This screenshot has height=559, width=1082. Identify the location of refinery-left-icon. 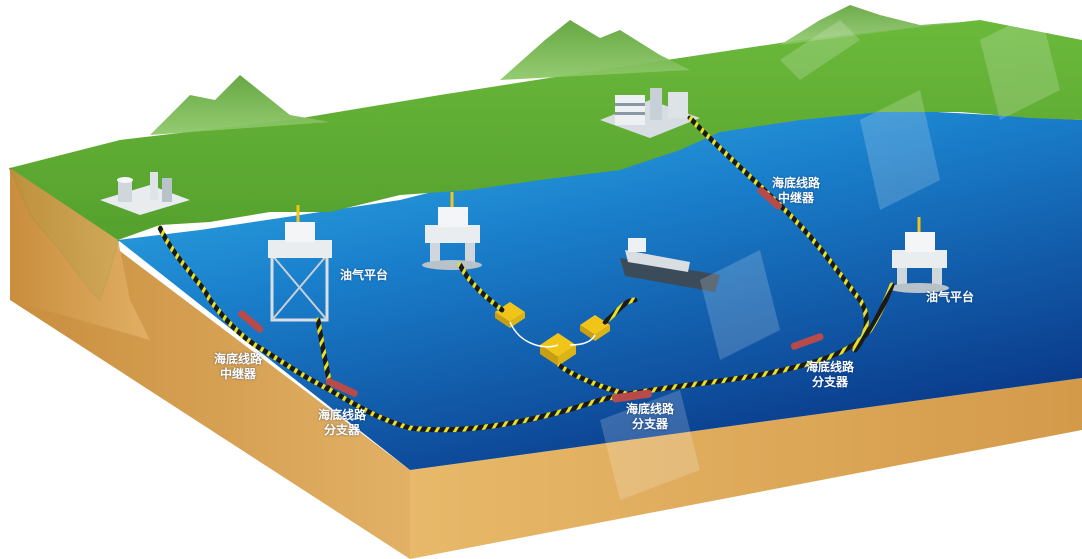
(145, 193).